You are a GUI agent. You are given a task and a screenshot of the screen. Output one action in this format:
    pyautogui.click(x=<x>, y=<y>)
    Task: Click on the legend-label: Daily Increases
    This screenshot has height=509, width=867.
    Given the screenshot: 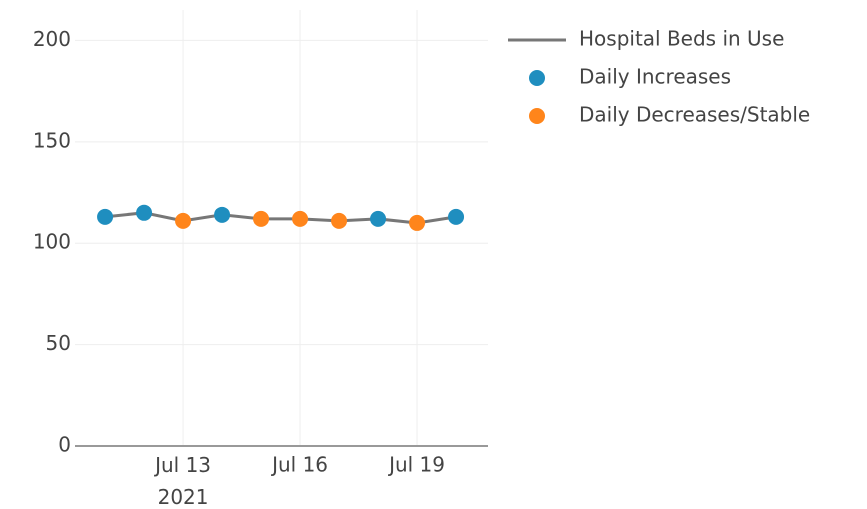 What is the action you would take?
    pyautogui.click(x=655, y=77)
    